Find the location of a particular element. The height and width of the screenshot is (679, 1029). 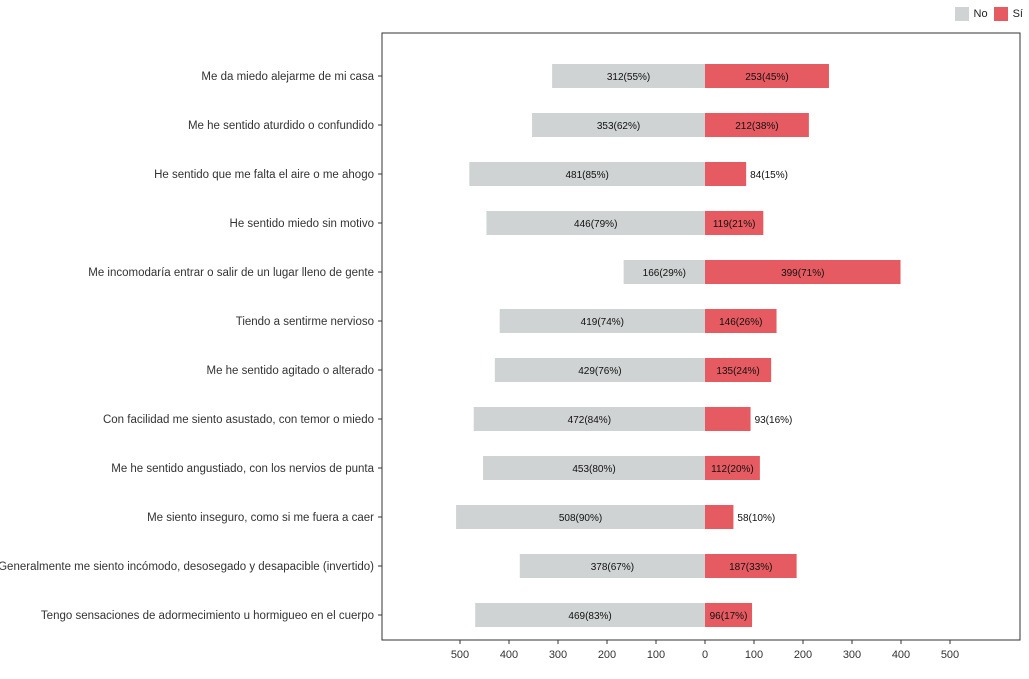

bar-label-no: 429(76%) is located at coordinates (599, 371).